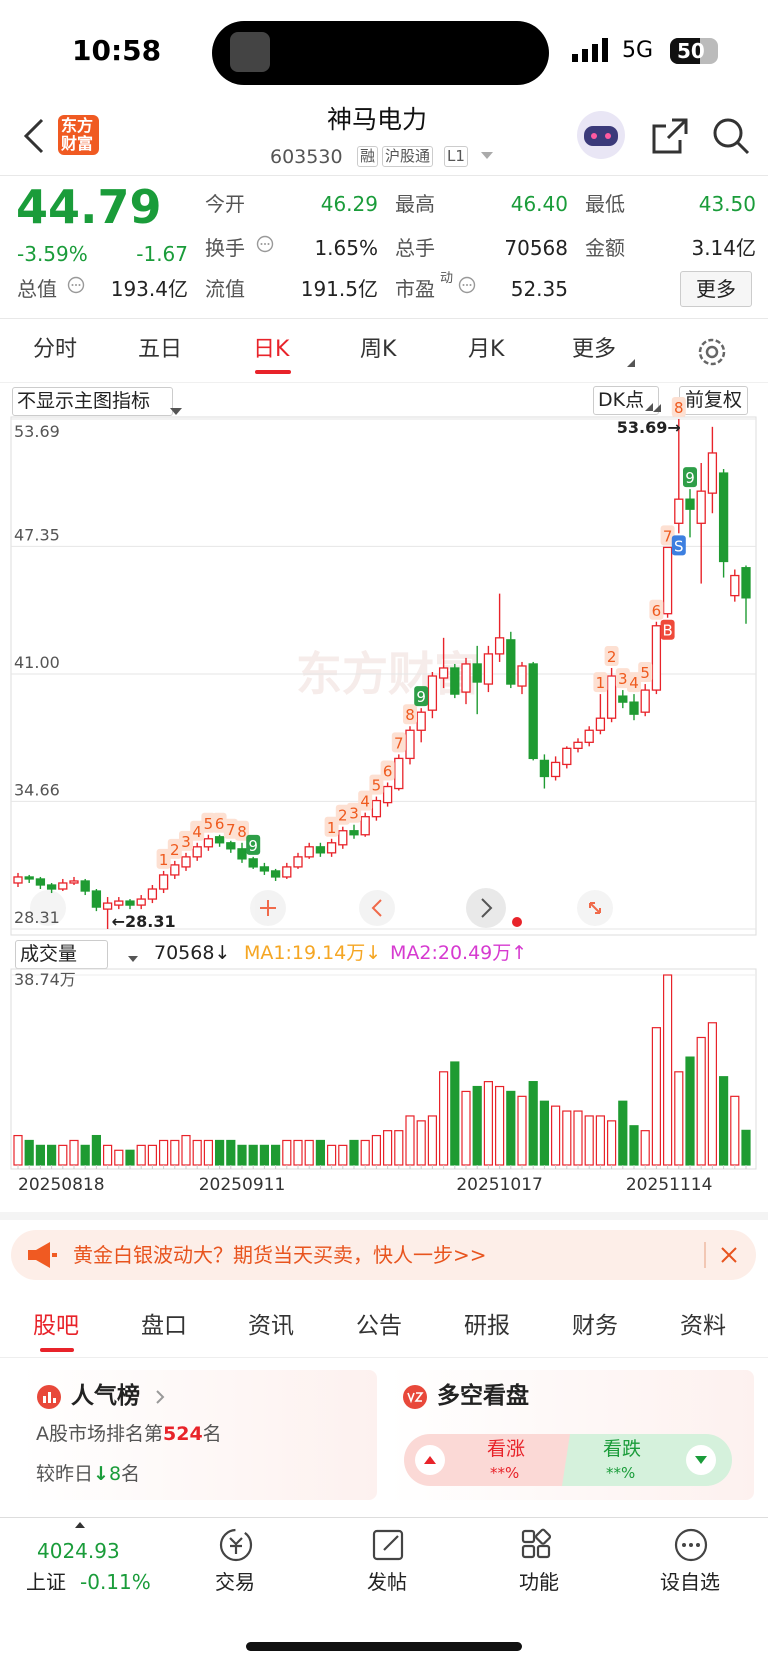 The width and height of the screenshot is (768, 1665). I want to click on news-tab: 资讯, so click(271, 1326).